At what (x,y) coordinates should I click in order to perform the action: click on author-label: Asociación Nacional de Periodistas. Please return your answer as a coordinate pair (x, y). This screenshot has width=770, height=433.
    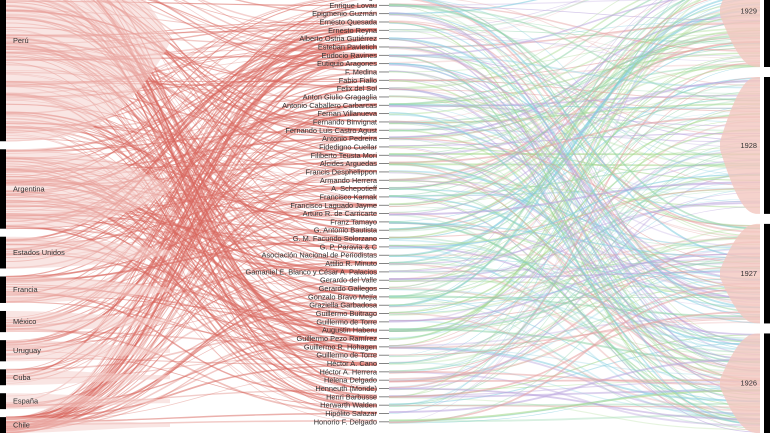
    Looking at the image, I should click on (320, 255).